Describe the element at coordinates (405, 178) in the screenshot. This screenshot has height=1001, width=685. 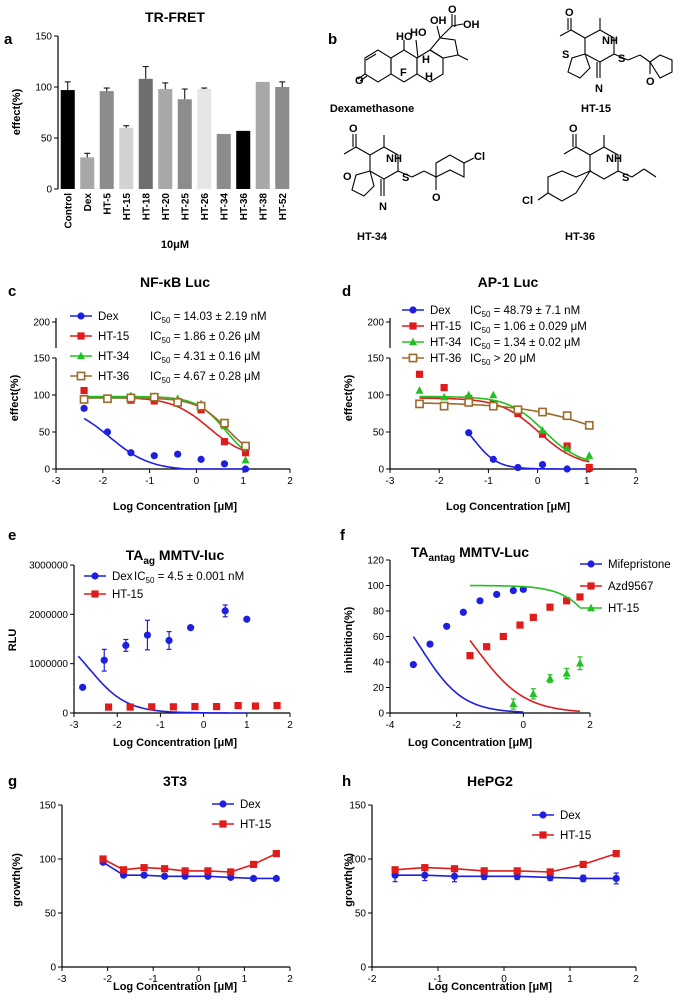
I see `atom-label: S` at that location.